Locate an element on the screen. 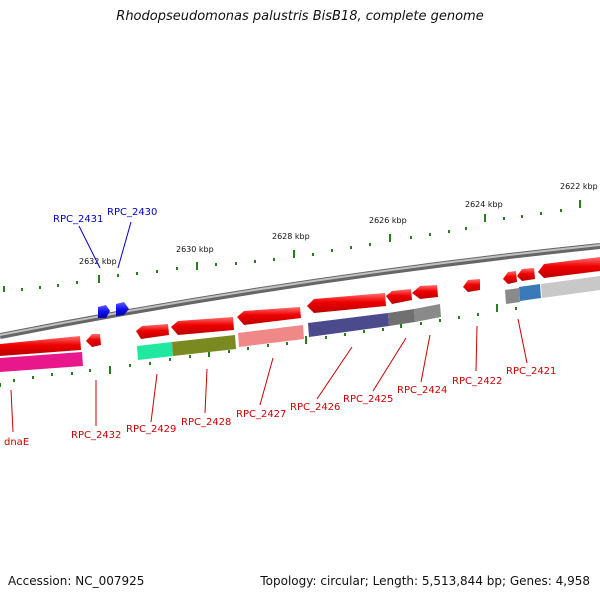 This screenshot has height=600, width=600. gene-arrow-rpc-2421-b is located at coordinates (526, 274).